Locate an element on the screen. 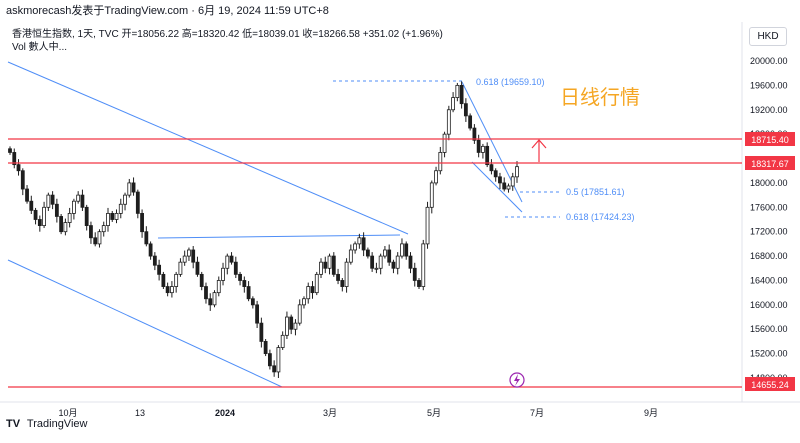 The width and height of the screenshot is (800, 443). time-axis: 10月 13 2024 3月 5月 7月 9月 is located at coordinates (358, 413).